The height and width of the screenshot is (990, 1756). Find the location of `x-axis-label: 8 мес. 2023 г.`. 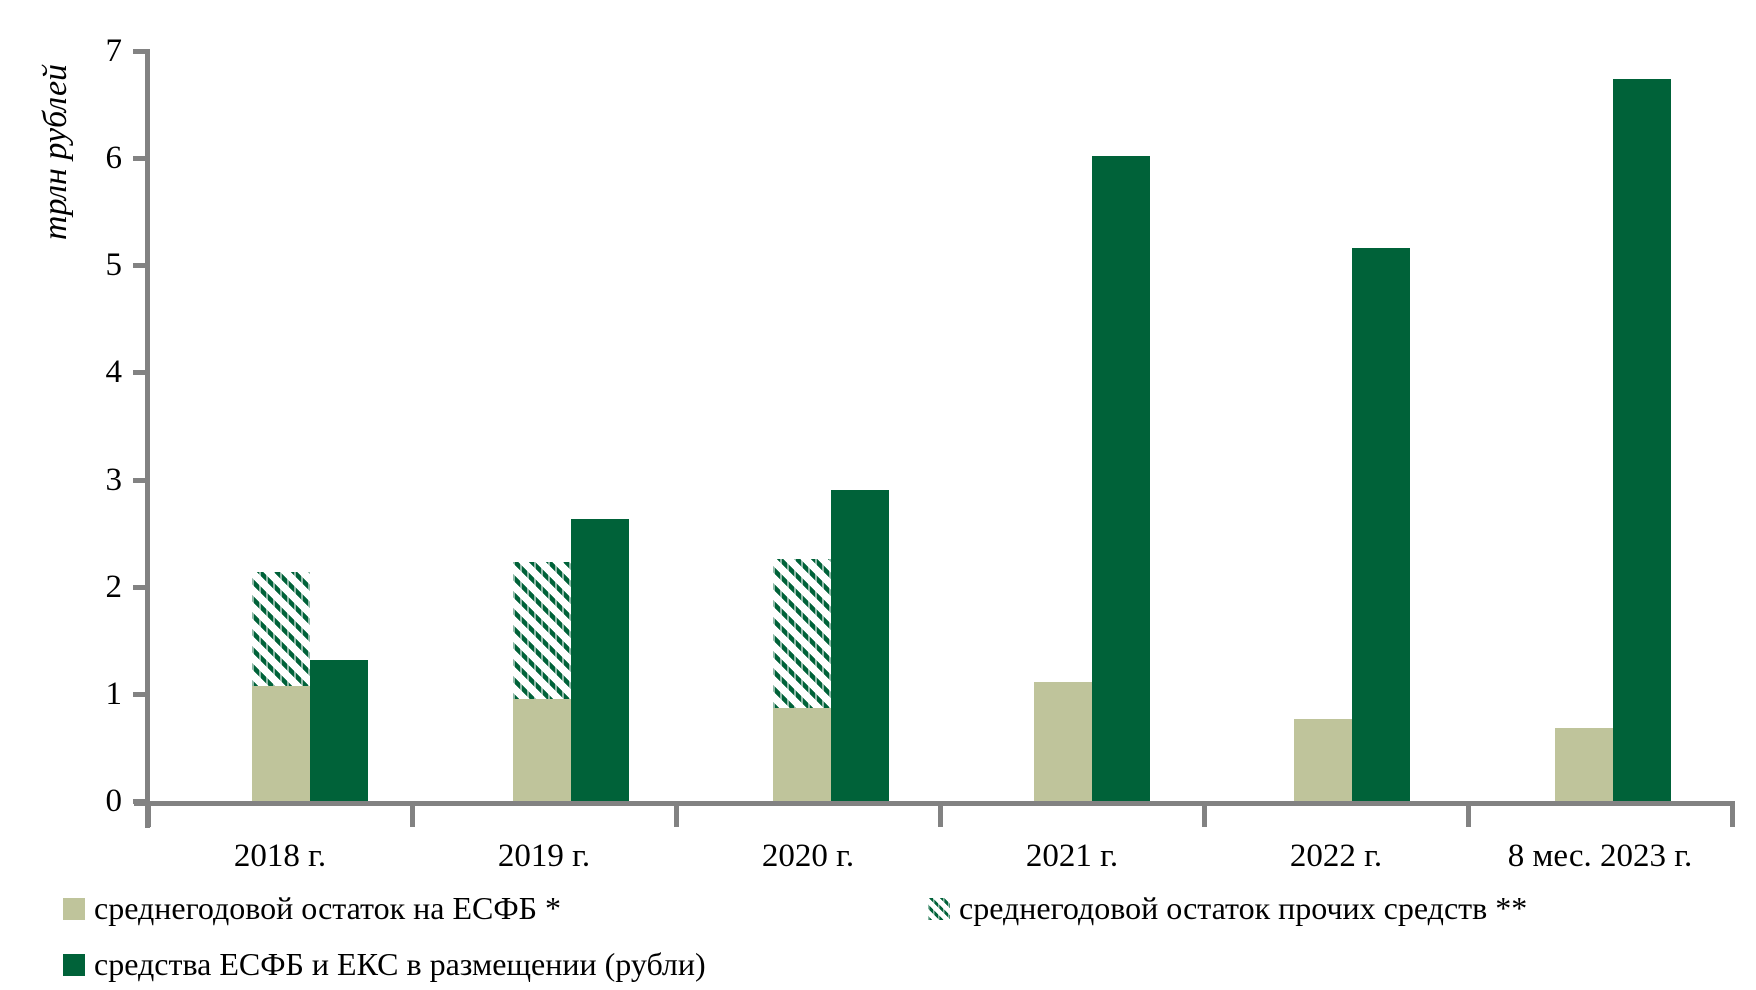

x-axis-label: 8 мес. 2023 г. is located at coordinates (1600, 856).